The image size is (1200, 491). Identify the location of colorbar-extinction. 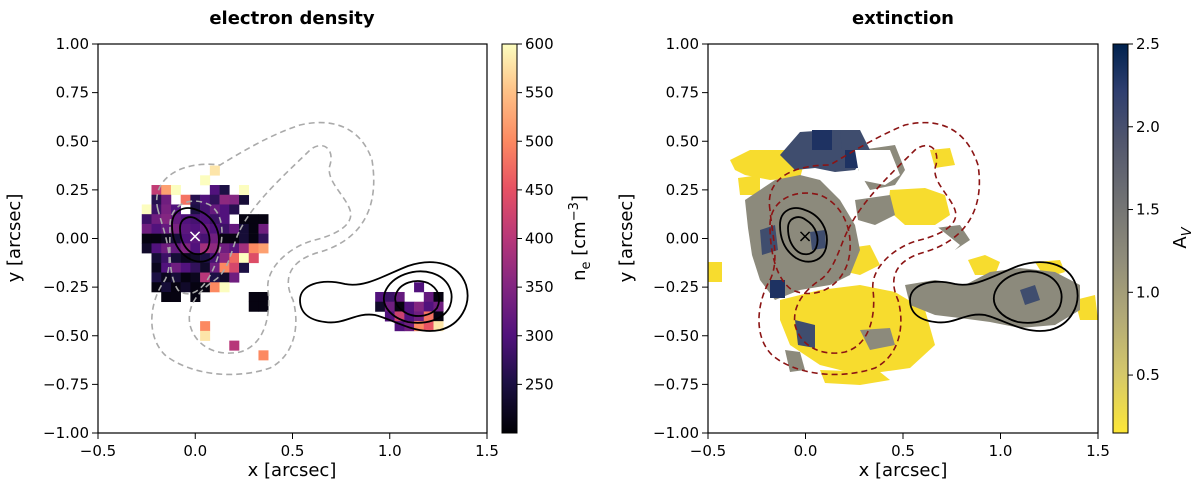
(1120, 238).